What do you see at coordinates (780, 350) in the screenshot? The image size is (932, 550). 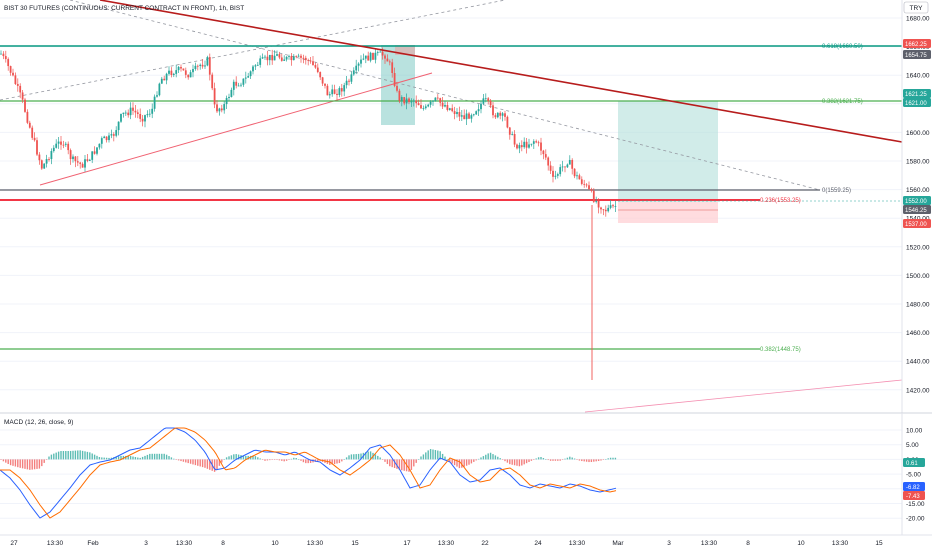 I see `fib-label-0382b: 0.382(1448.75)` at bounding box center [780, 350].